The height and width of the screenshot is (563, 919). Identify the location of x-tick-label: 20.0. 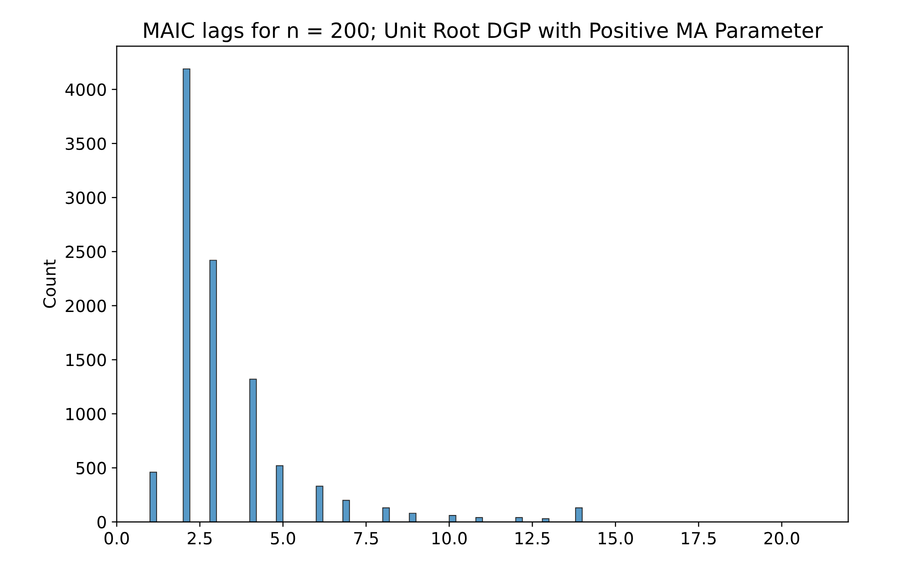
(782, 538).